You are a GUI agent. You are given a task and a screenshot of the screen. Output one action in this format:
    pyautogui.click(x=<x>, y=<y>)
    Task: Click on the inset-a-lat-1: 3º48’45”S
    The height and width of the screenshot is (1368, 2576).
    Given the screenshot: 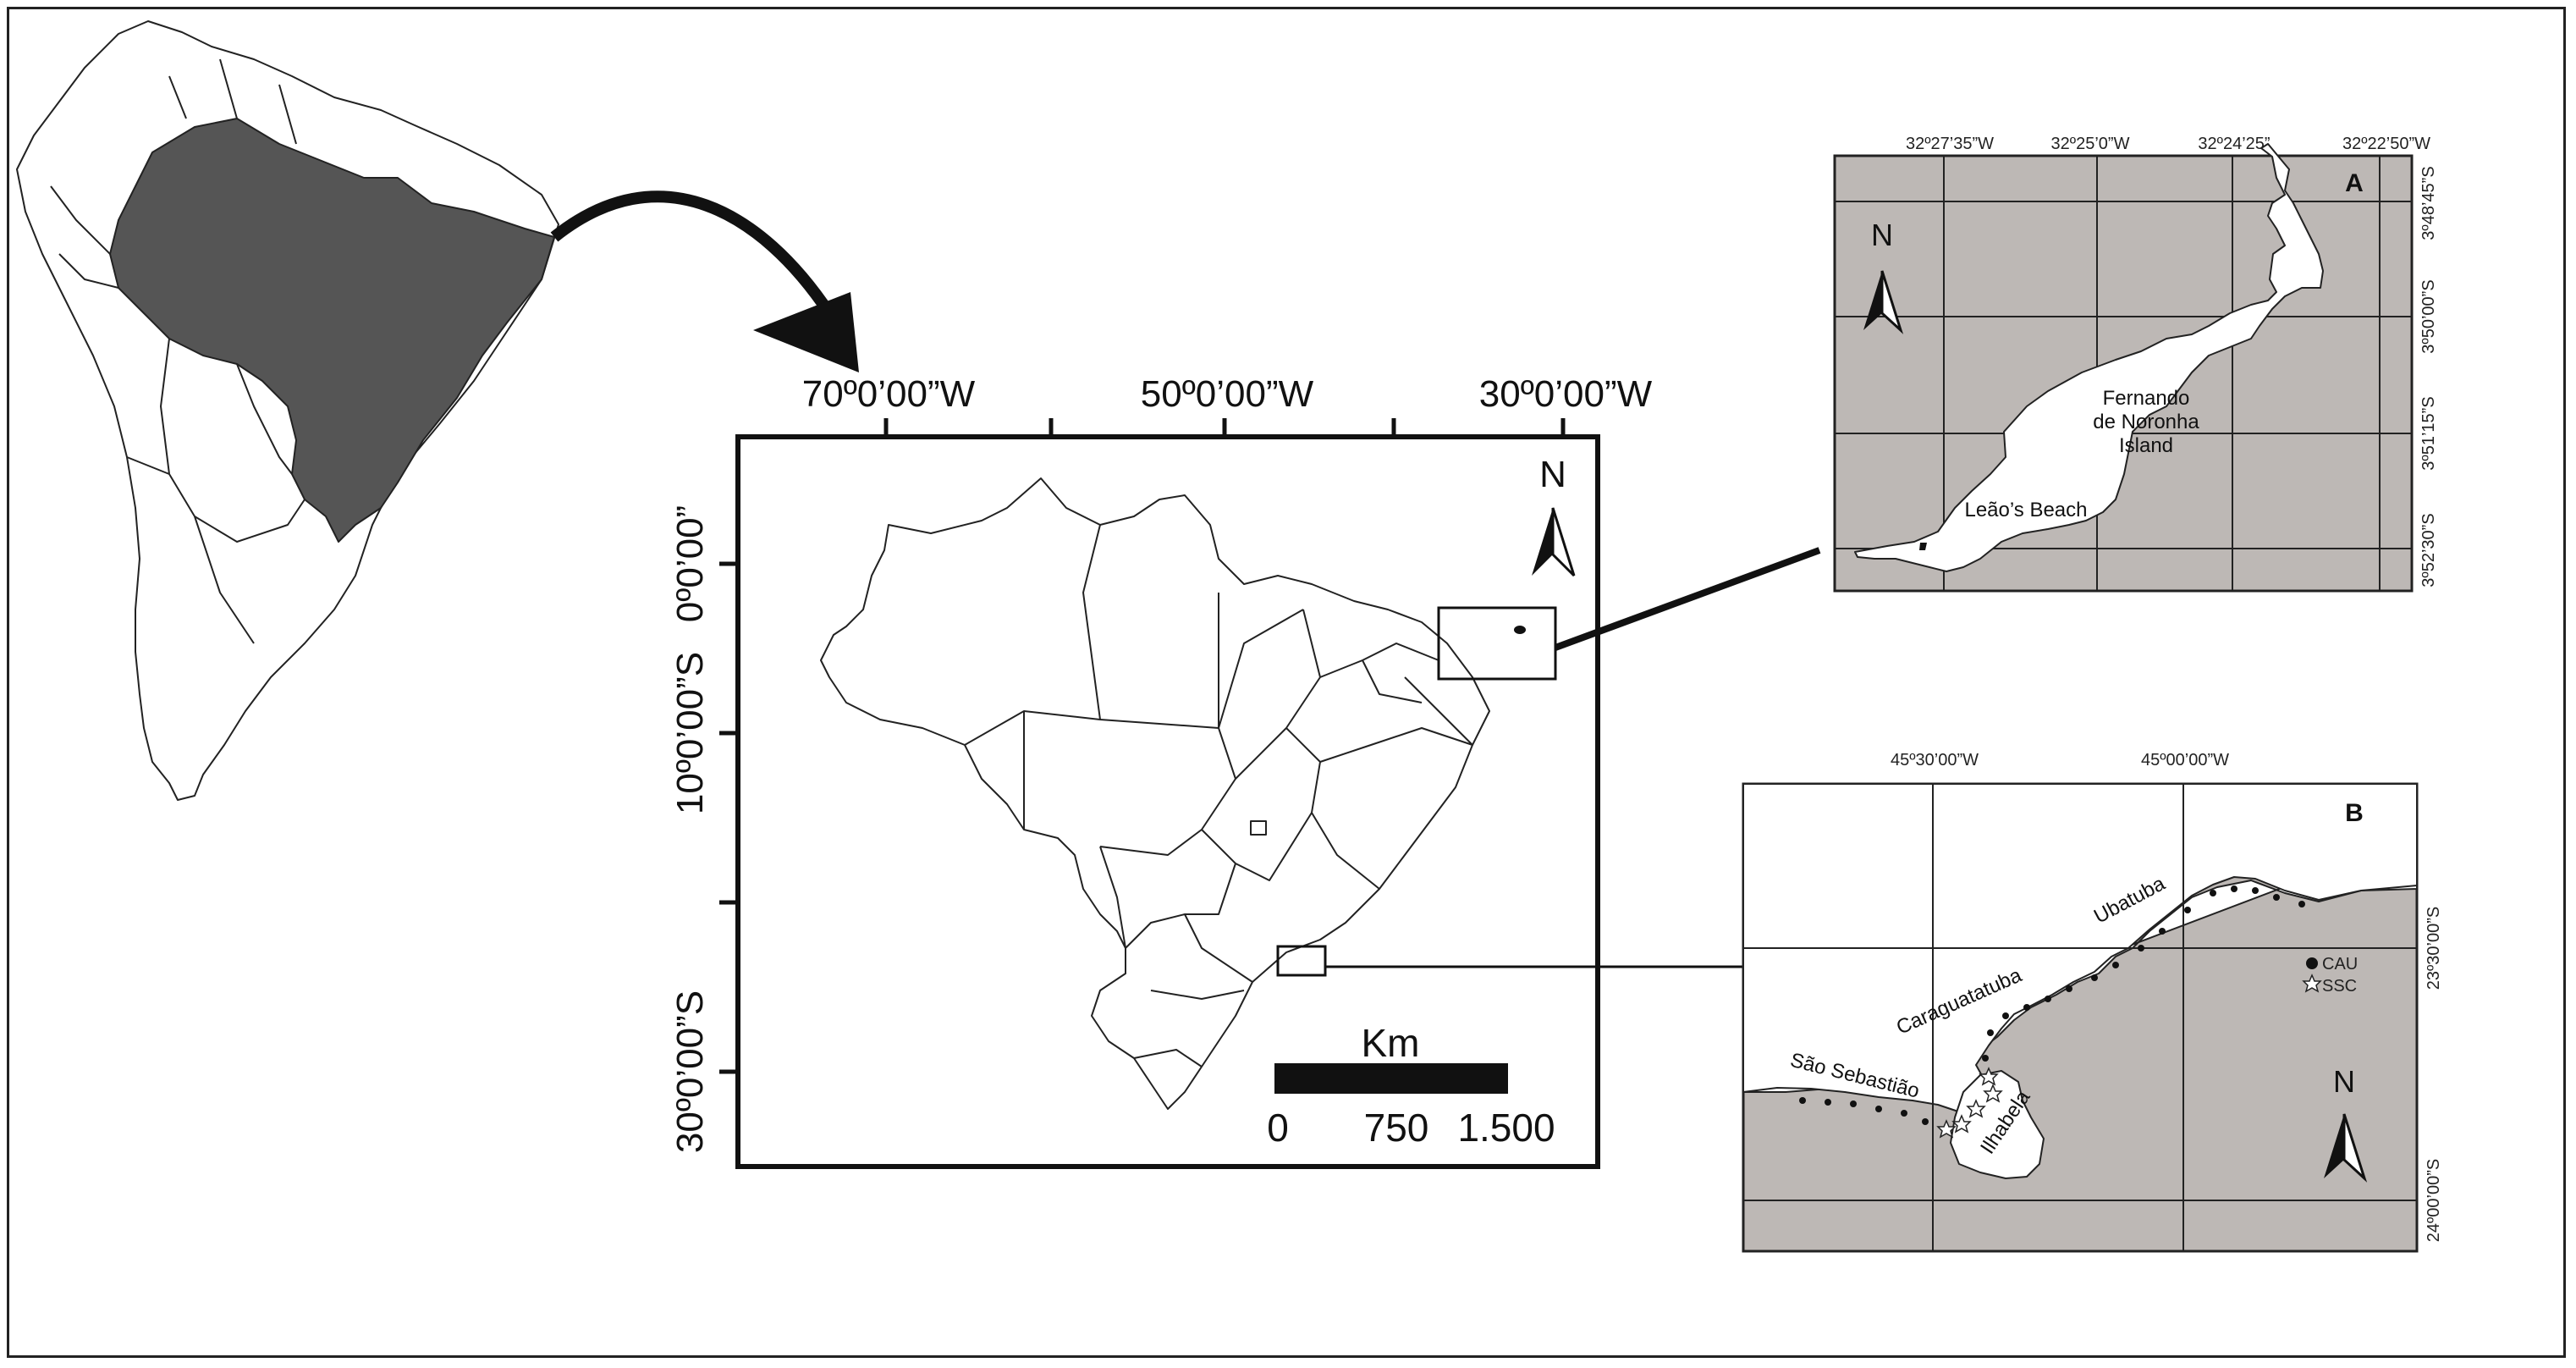 What is the action you would take?
    pyautogui.click(x=2428, y=203)
    